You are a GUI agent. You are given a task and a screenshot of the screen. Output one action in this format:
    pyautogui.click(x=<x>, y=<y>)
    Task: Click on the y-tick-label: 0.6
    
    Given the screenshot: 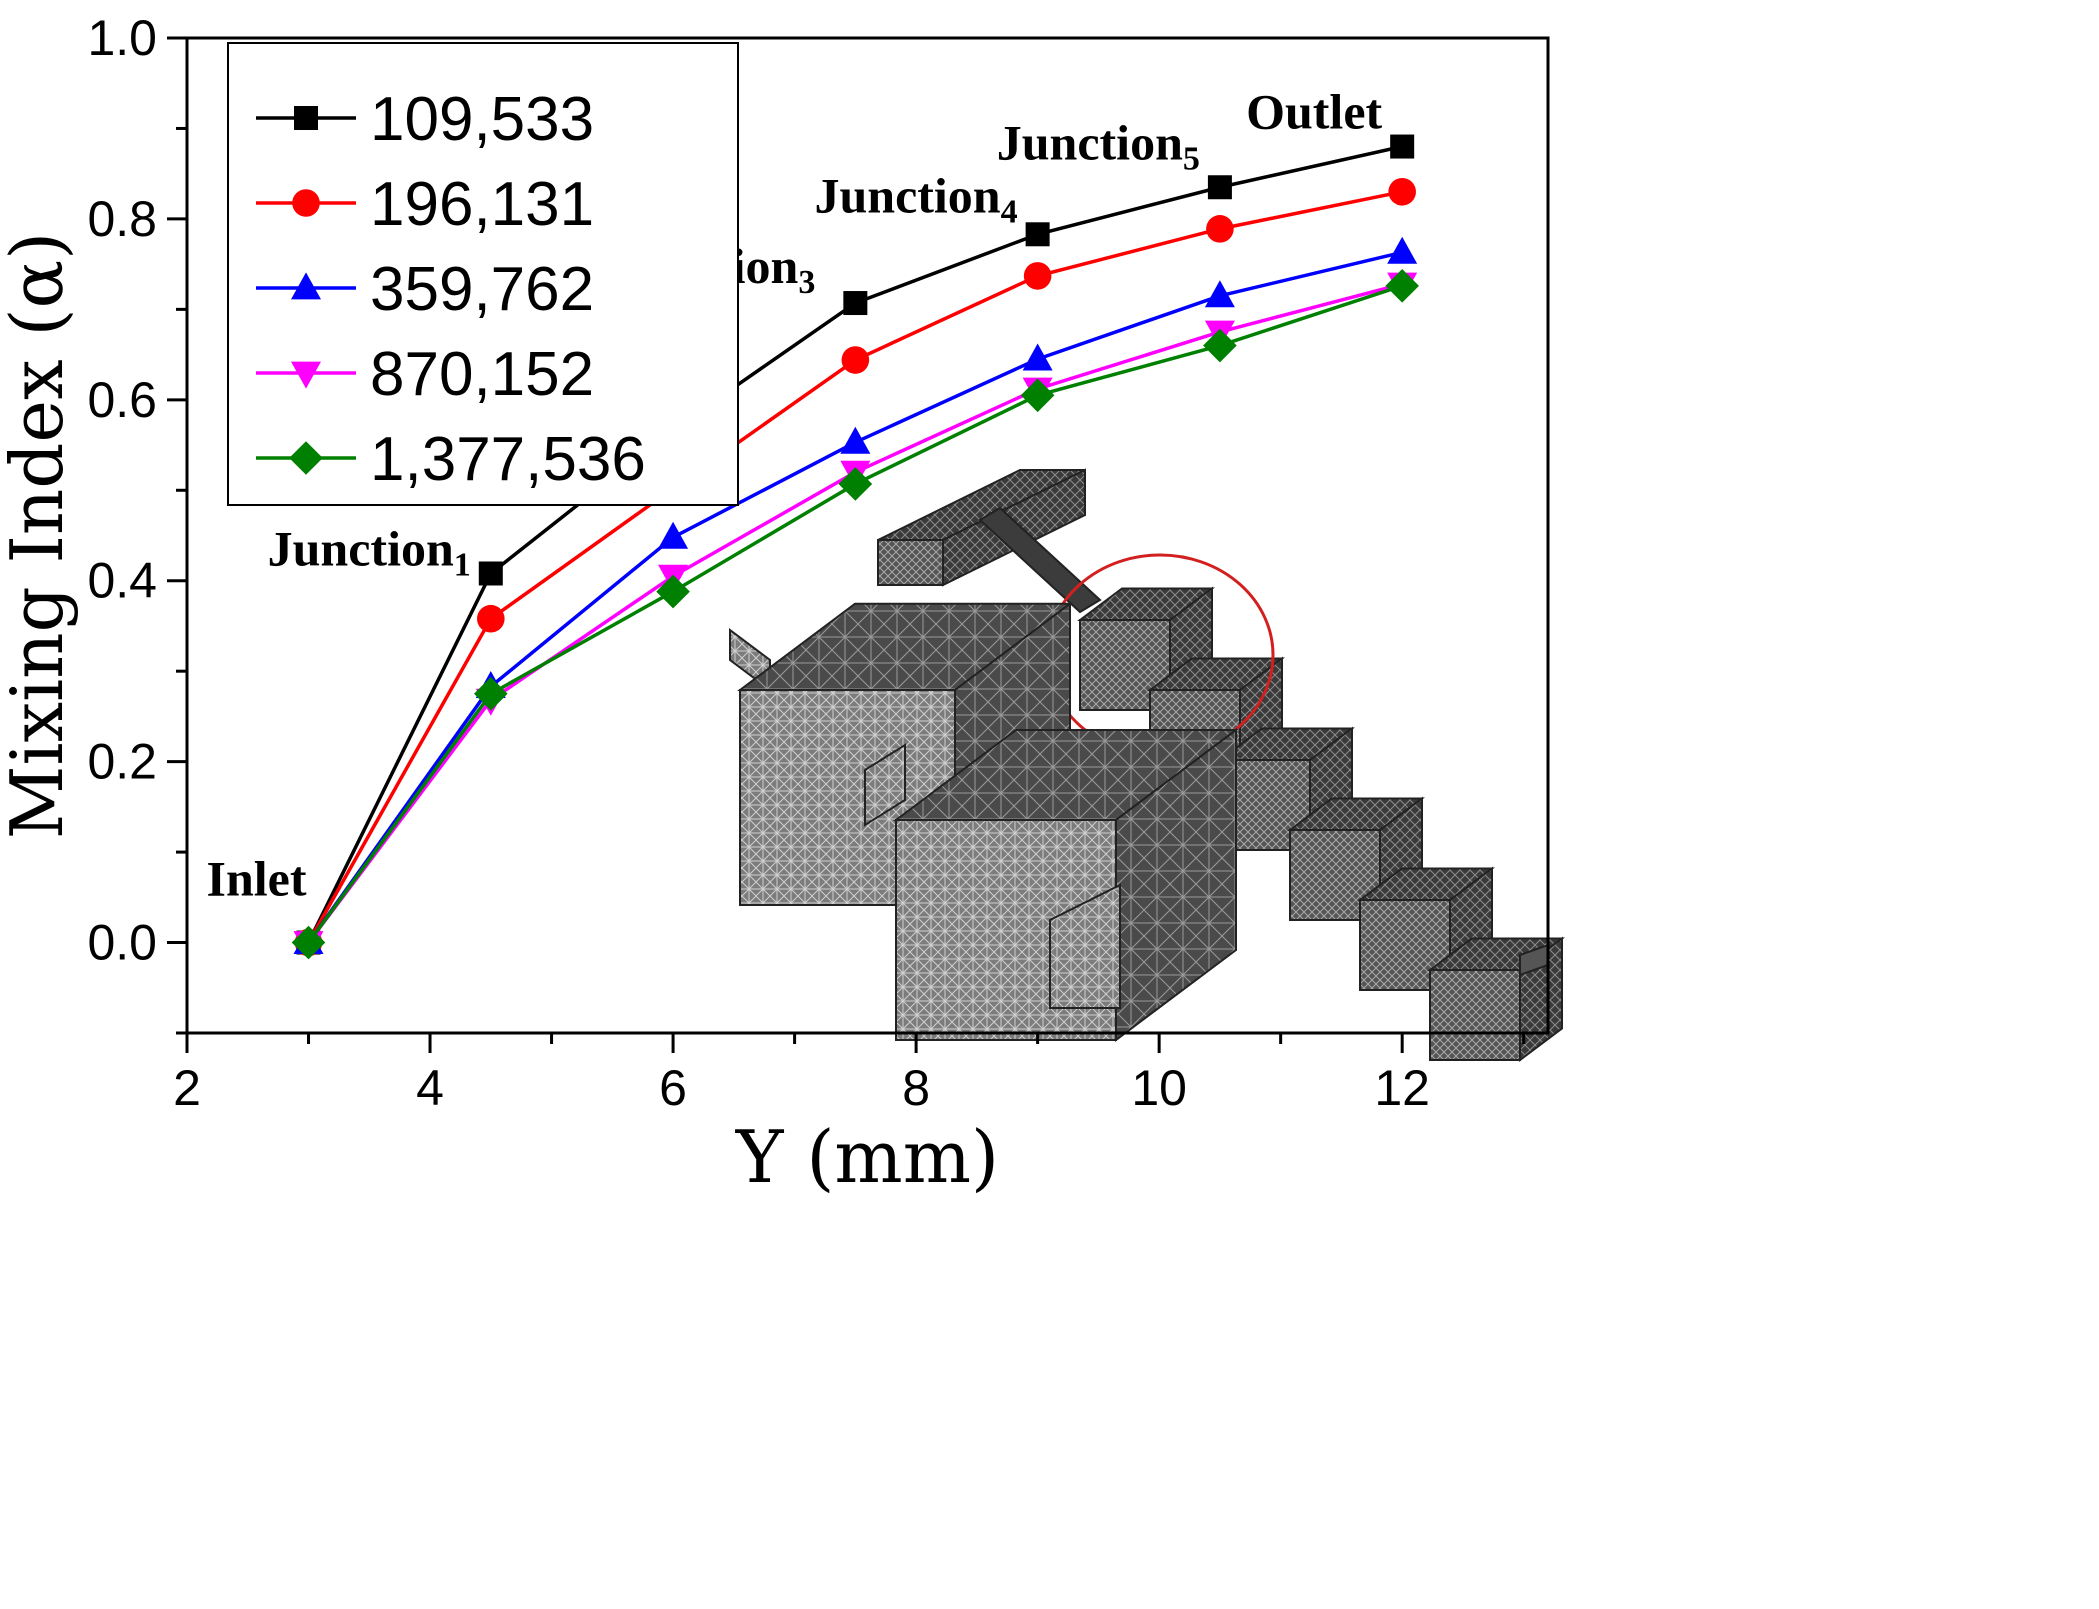 What is the action you would take?
    pyautogui.click(x=122, y=400)
    